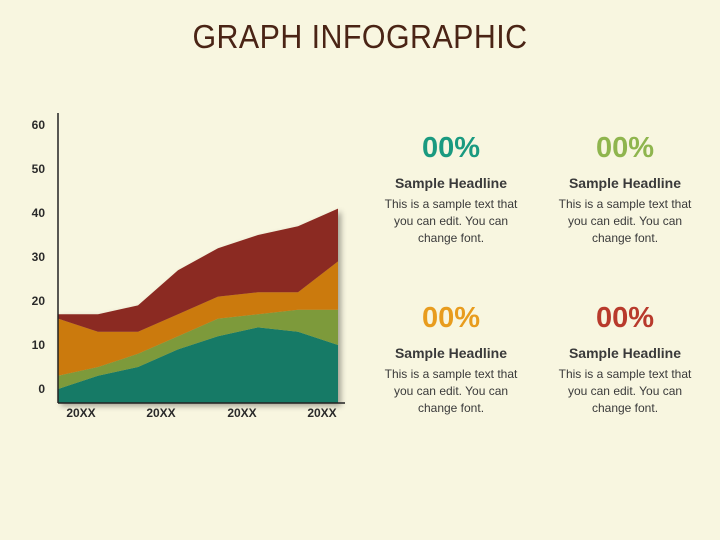 The width and height of the screenshot is (720, 540). Describe the element at coordinates (41, 389) in the screenshot. I see `y-tick-label: 0` at that location.